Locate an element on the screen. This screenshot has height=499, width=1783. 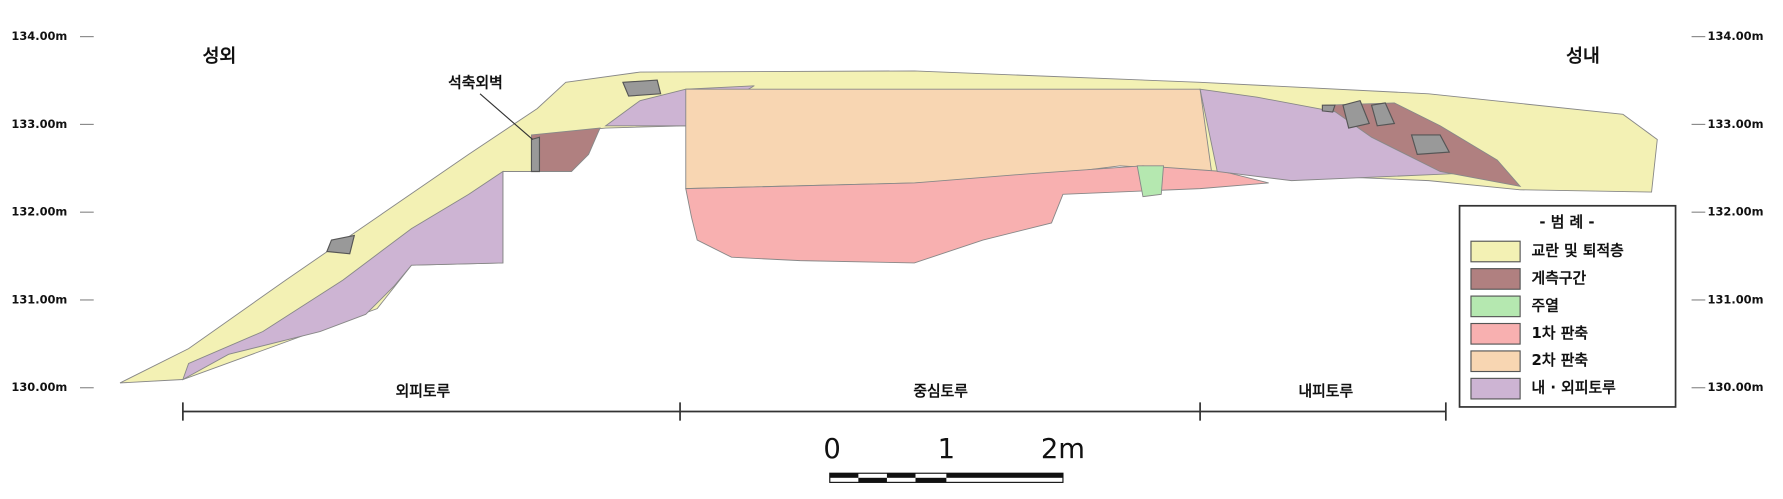
first-rammed is located at coordinates (977, 214).